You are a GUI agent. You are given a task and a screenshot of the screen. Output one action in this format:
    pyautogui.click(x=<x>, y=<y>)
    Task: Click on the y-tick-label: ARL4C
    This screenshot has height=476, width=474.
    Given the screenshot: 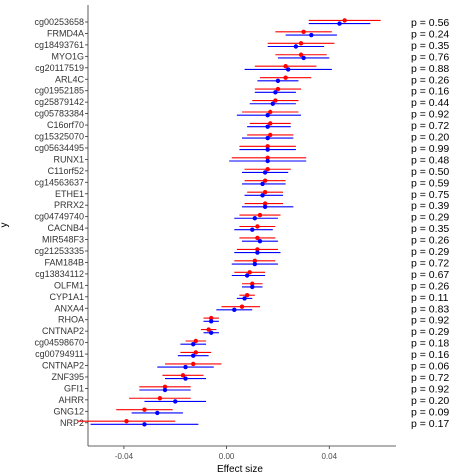 What is the action you would take?
    pyautogui.click(x=70, y=79)
    